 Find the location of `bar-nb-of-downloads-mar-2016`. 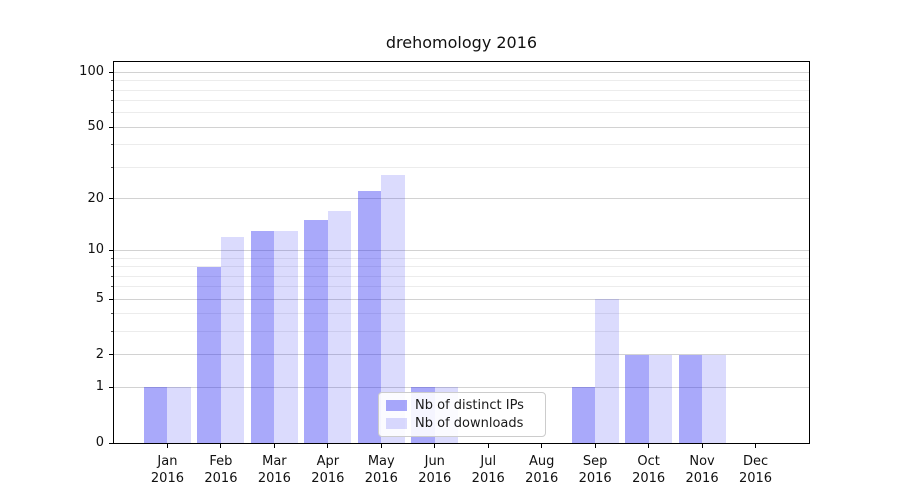

bar-nb-of-downloads-mar-2016 is located at coordinates (286, 337).